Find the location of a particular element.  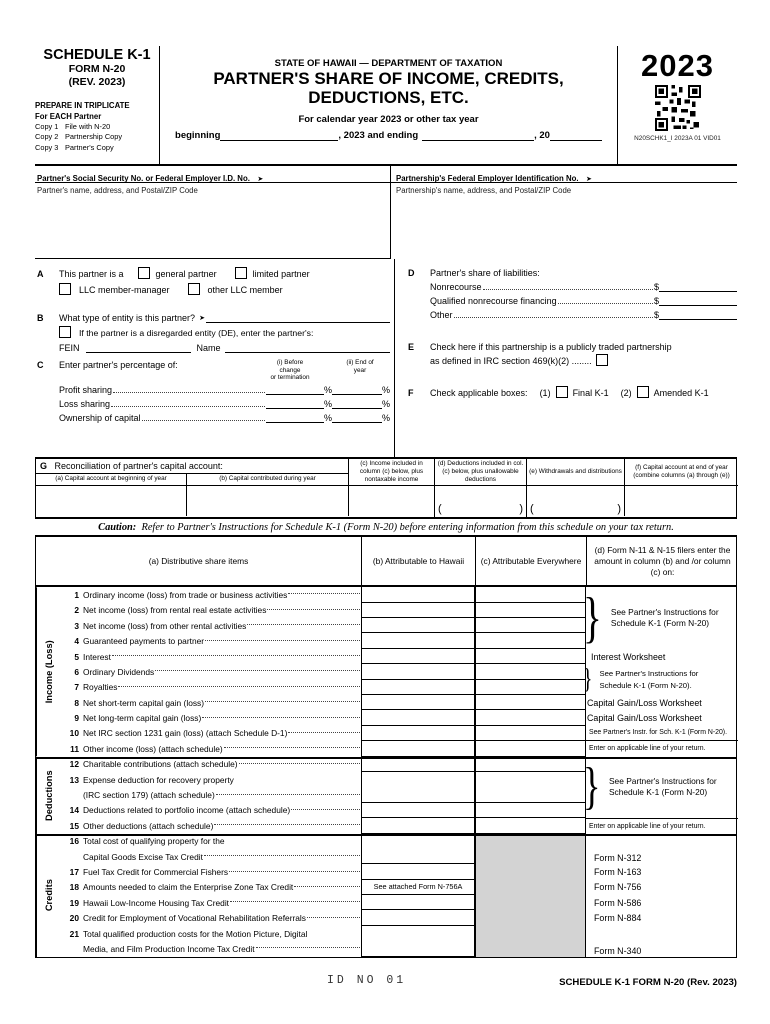

attached-form-note: See attached Form N-756A is located at coordinates (418, 887).